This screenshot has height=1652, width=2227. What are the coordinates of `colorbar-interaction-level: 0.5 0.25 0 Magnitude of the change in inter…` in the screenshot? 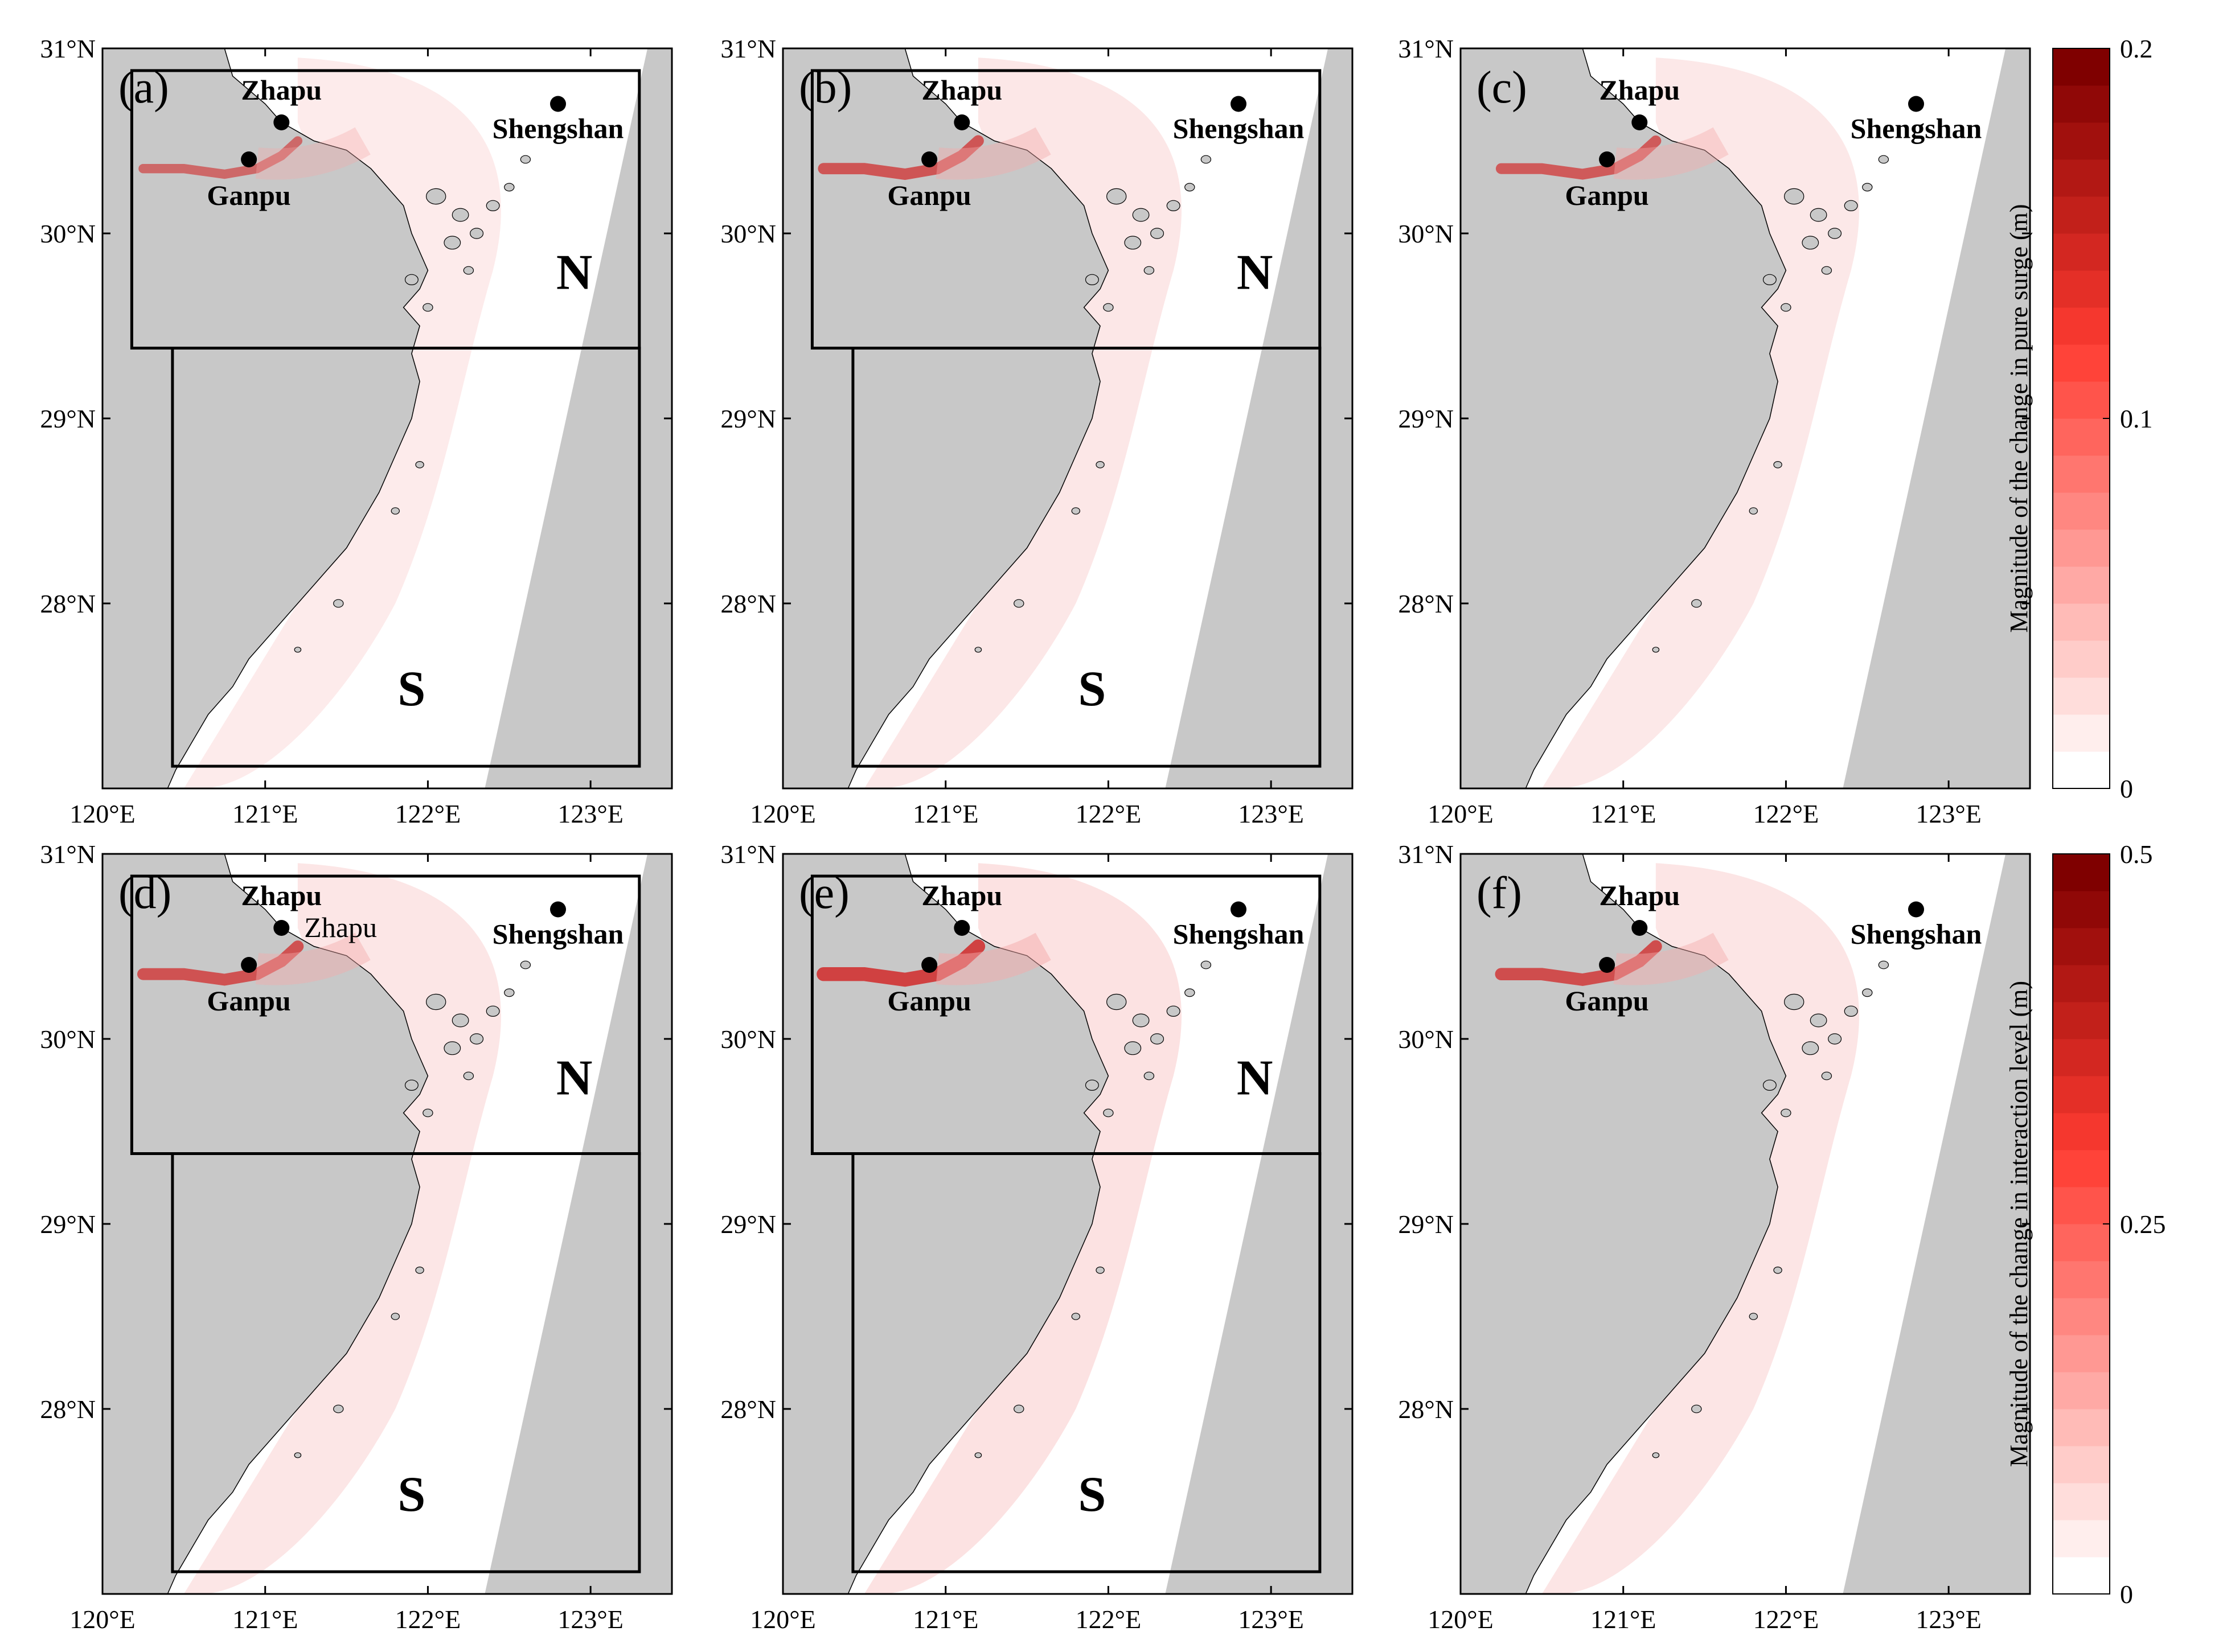 It's located at (2085, 1224).